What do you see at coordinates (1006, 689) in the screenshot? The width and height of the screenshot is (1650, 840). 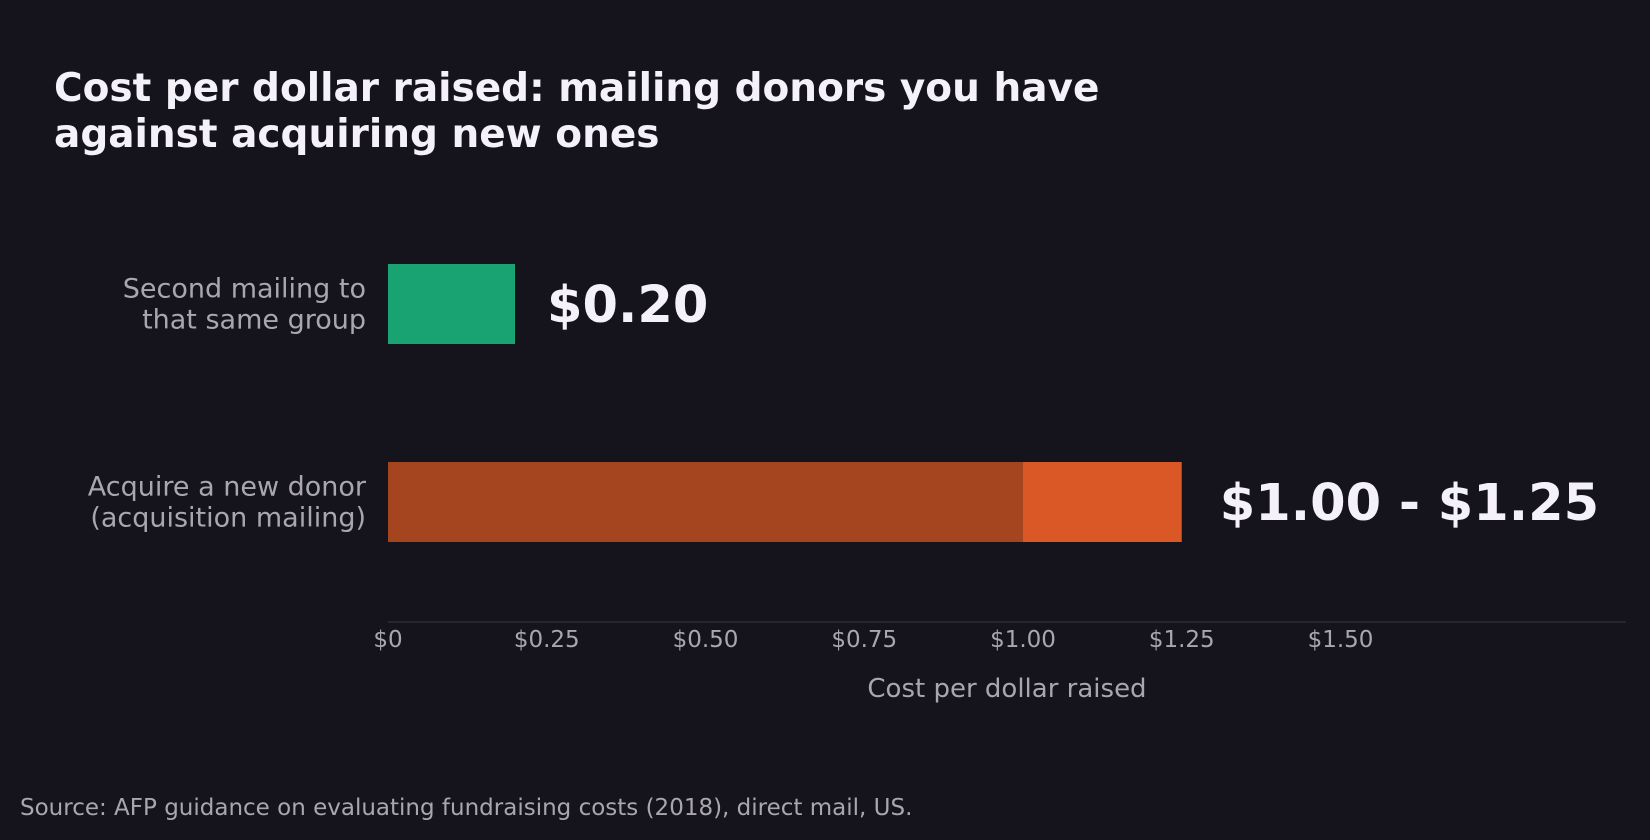 I see `x-axis-title: Cost per dollar raised` at bounding box center [1006, 689].